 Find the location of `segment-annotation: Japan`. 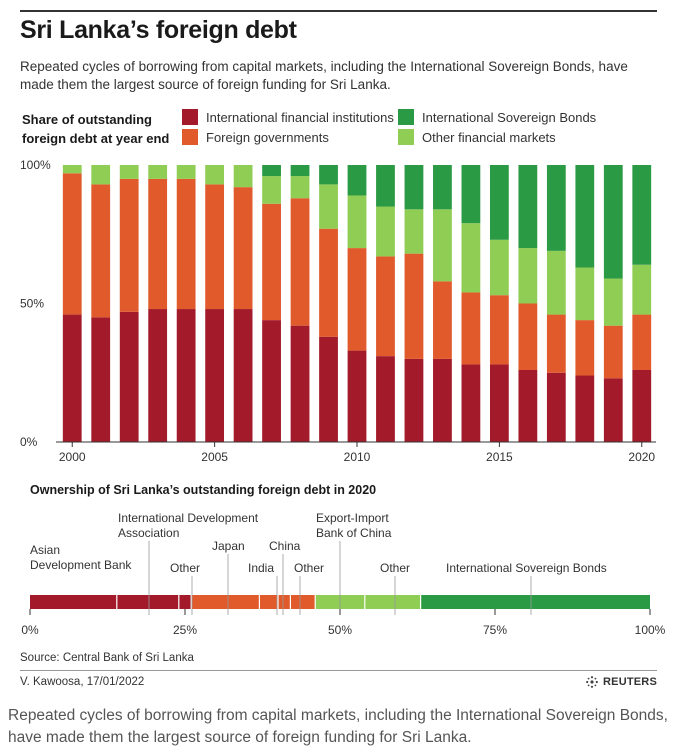

segment-annotation: Japan is located at coordinates (228, 577).